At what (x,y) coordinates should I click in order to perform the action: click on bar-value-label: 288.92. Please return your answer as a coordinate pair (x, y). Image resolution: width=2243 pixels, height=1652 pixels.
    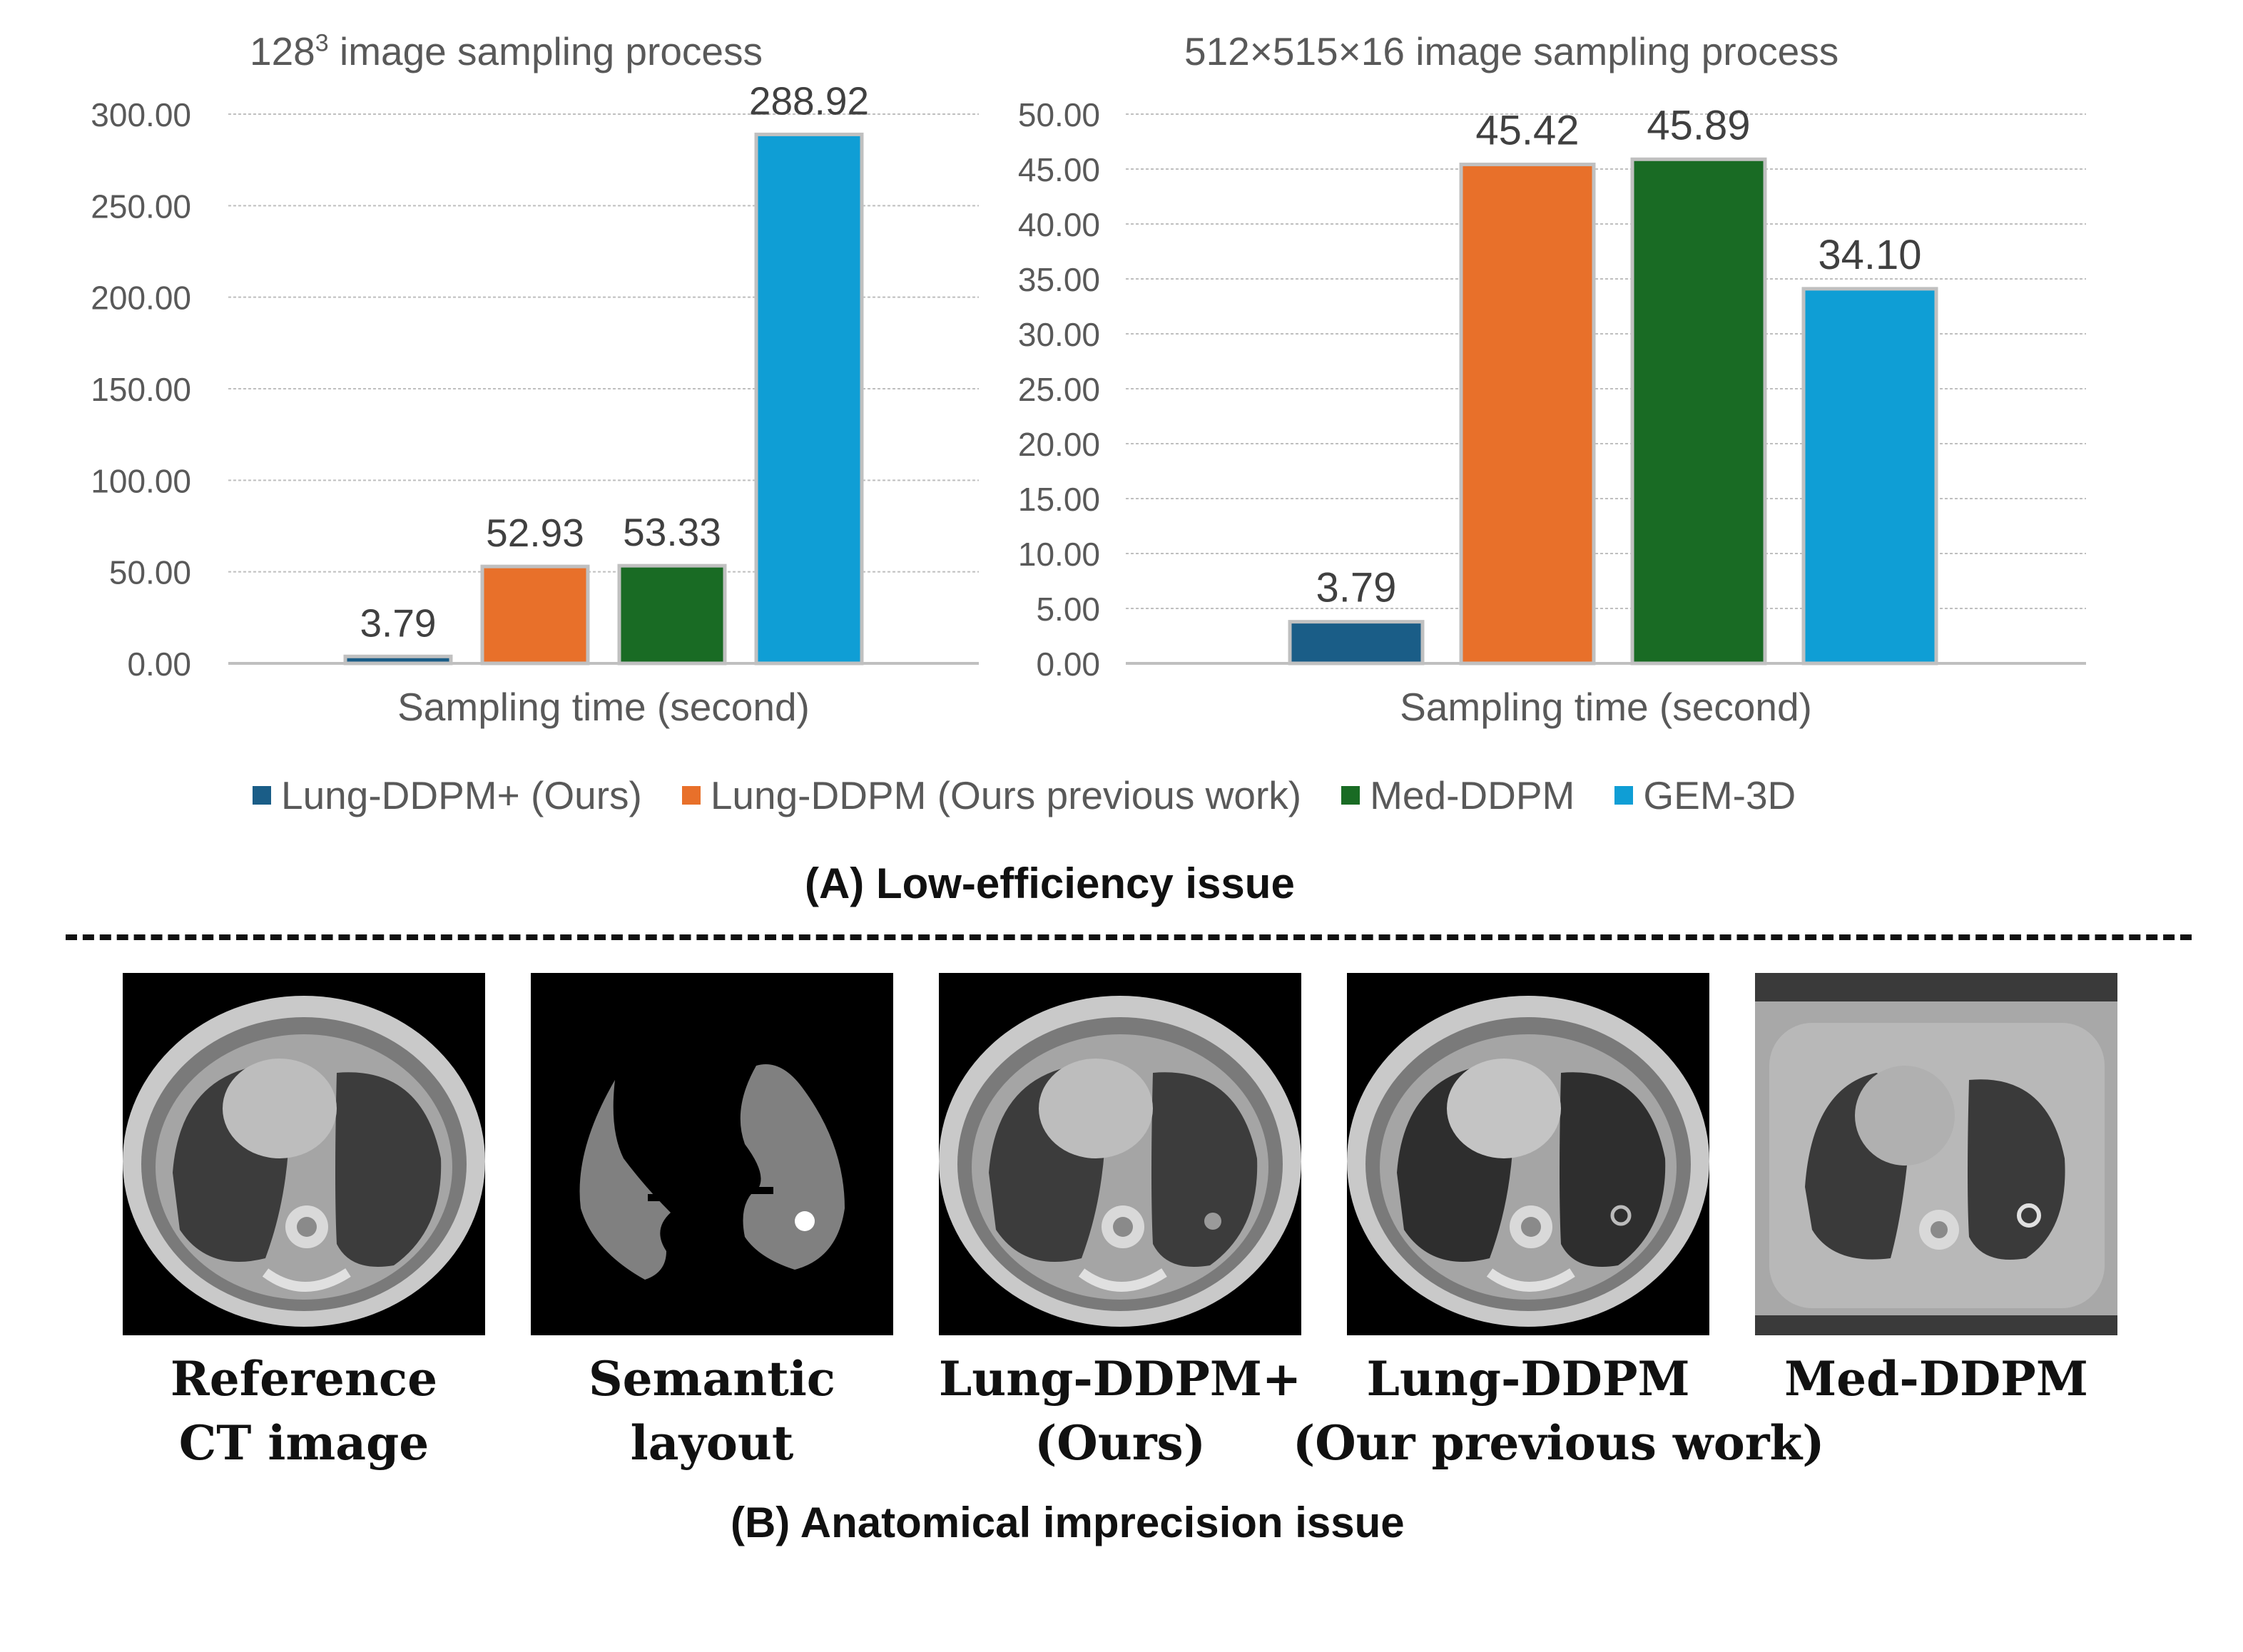
    Looking at the image, I should click on (809, 100).